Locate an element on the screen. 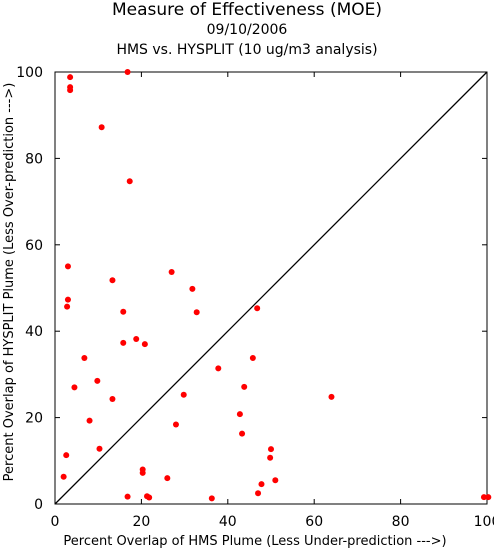 The width and height of the screenshot is (494, 551). y-tick-label: 60 is located at coordinates (34, 246).